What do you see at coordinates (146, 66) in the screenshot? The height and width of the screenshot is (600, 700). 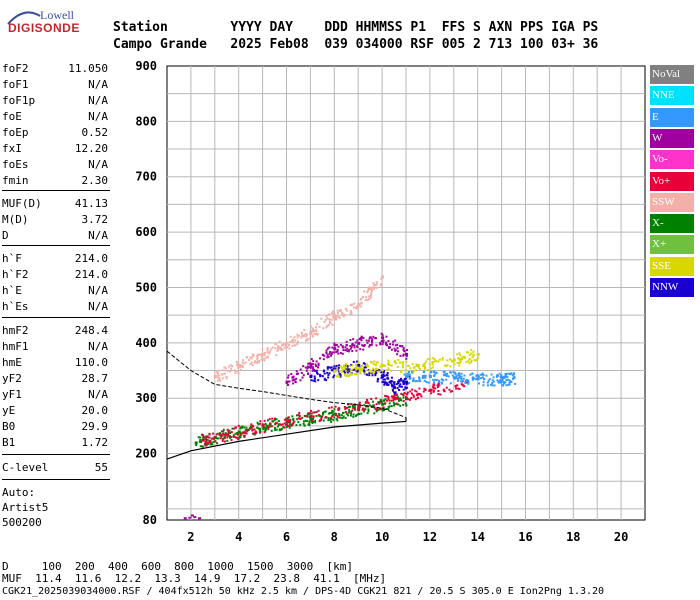 I see `y-tick-label: 900` at bounding box center [146, 66].